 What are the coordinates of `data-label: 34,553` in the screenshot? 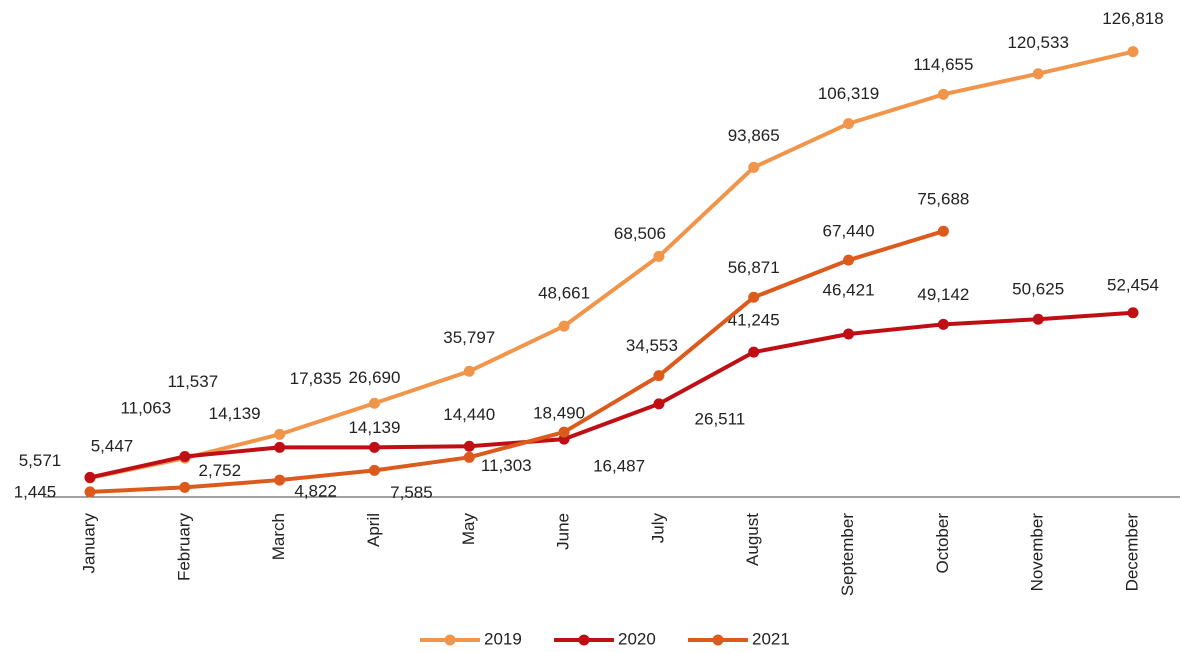 It's located at (652, 345).